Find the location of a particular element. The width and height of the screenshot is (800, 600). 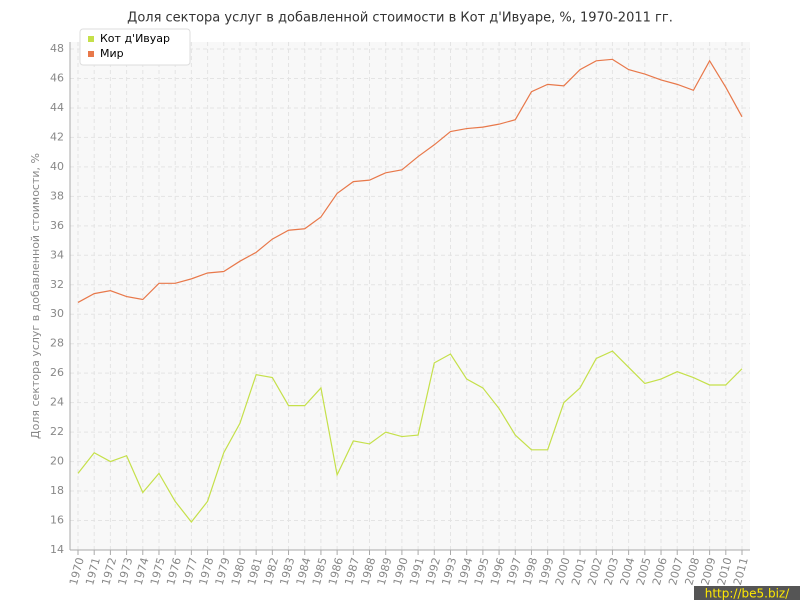

y-tick-label: 34 is located at coordinates (57, 254).